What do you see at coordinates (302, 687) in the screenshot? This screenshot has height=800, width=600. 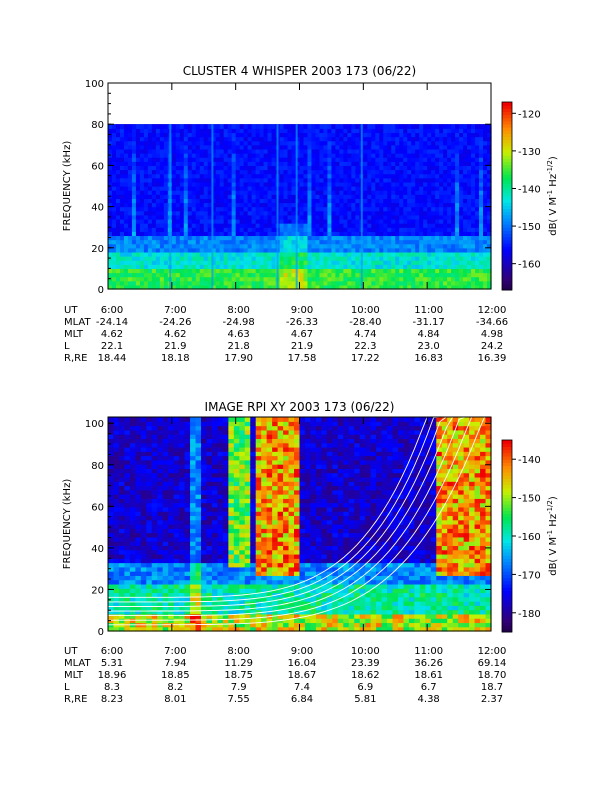 I see `ephemeris-value: 7.4` at bounding box center [302, 687].